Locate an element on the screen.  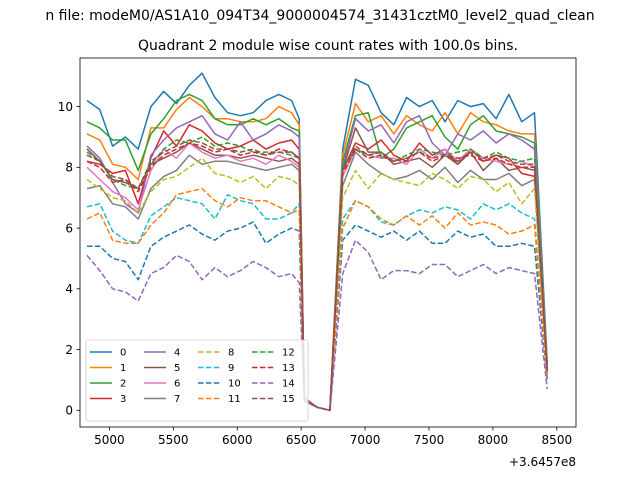
legend-entry-0: 0 is located at coordinates (108, 353).